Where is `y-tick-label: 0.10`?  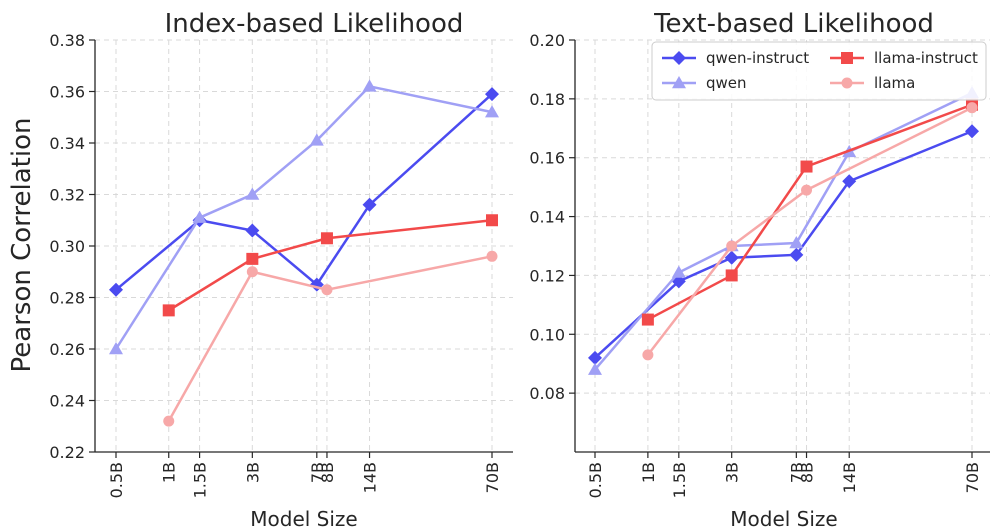 y-tick-label: 0.10 is located at coordinates (547, 334).